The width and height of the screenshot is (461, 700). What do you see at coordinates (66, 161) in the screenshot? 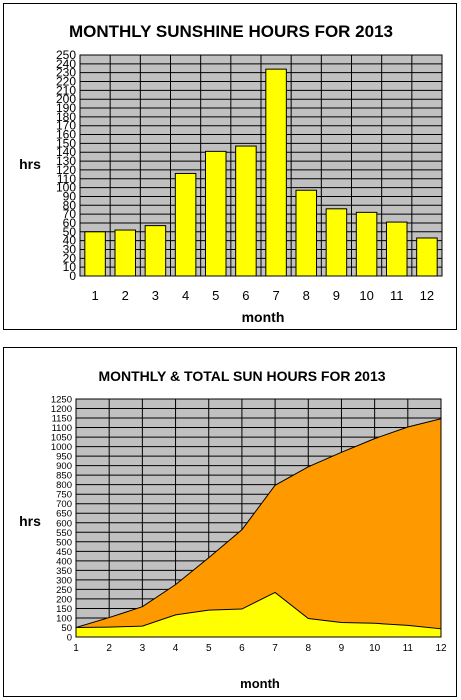
I see `y-tick-label: 130` at bounding box center [66, 161].